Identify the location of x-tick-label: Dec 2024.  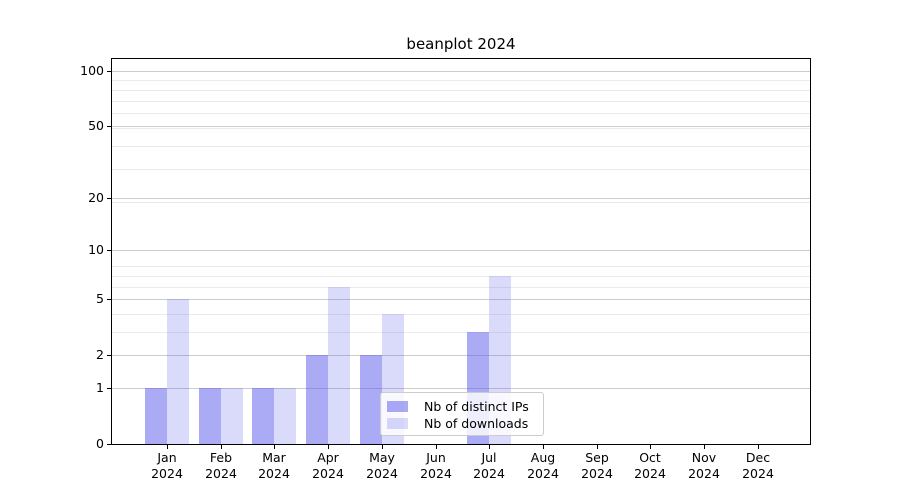
(758, 465).